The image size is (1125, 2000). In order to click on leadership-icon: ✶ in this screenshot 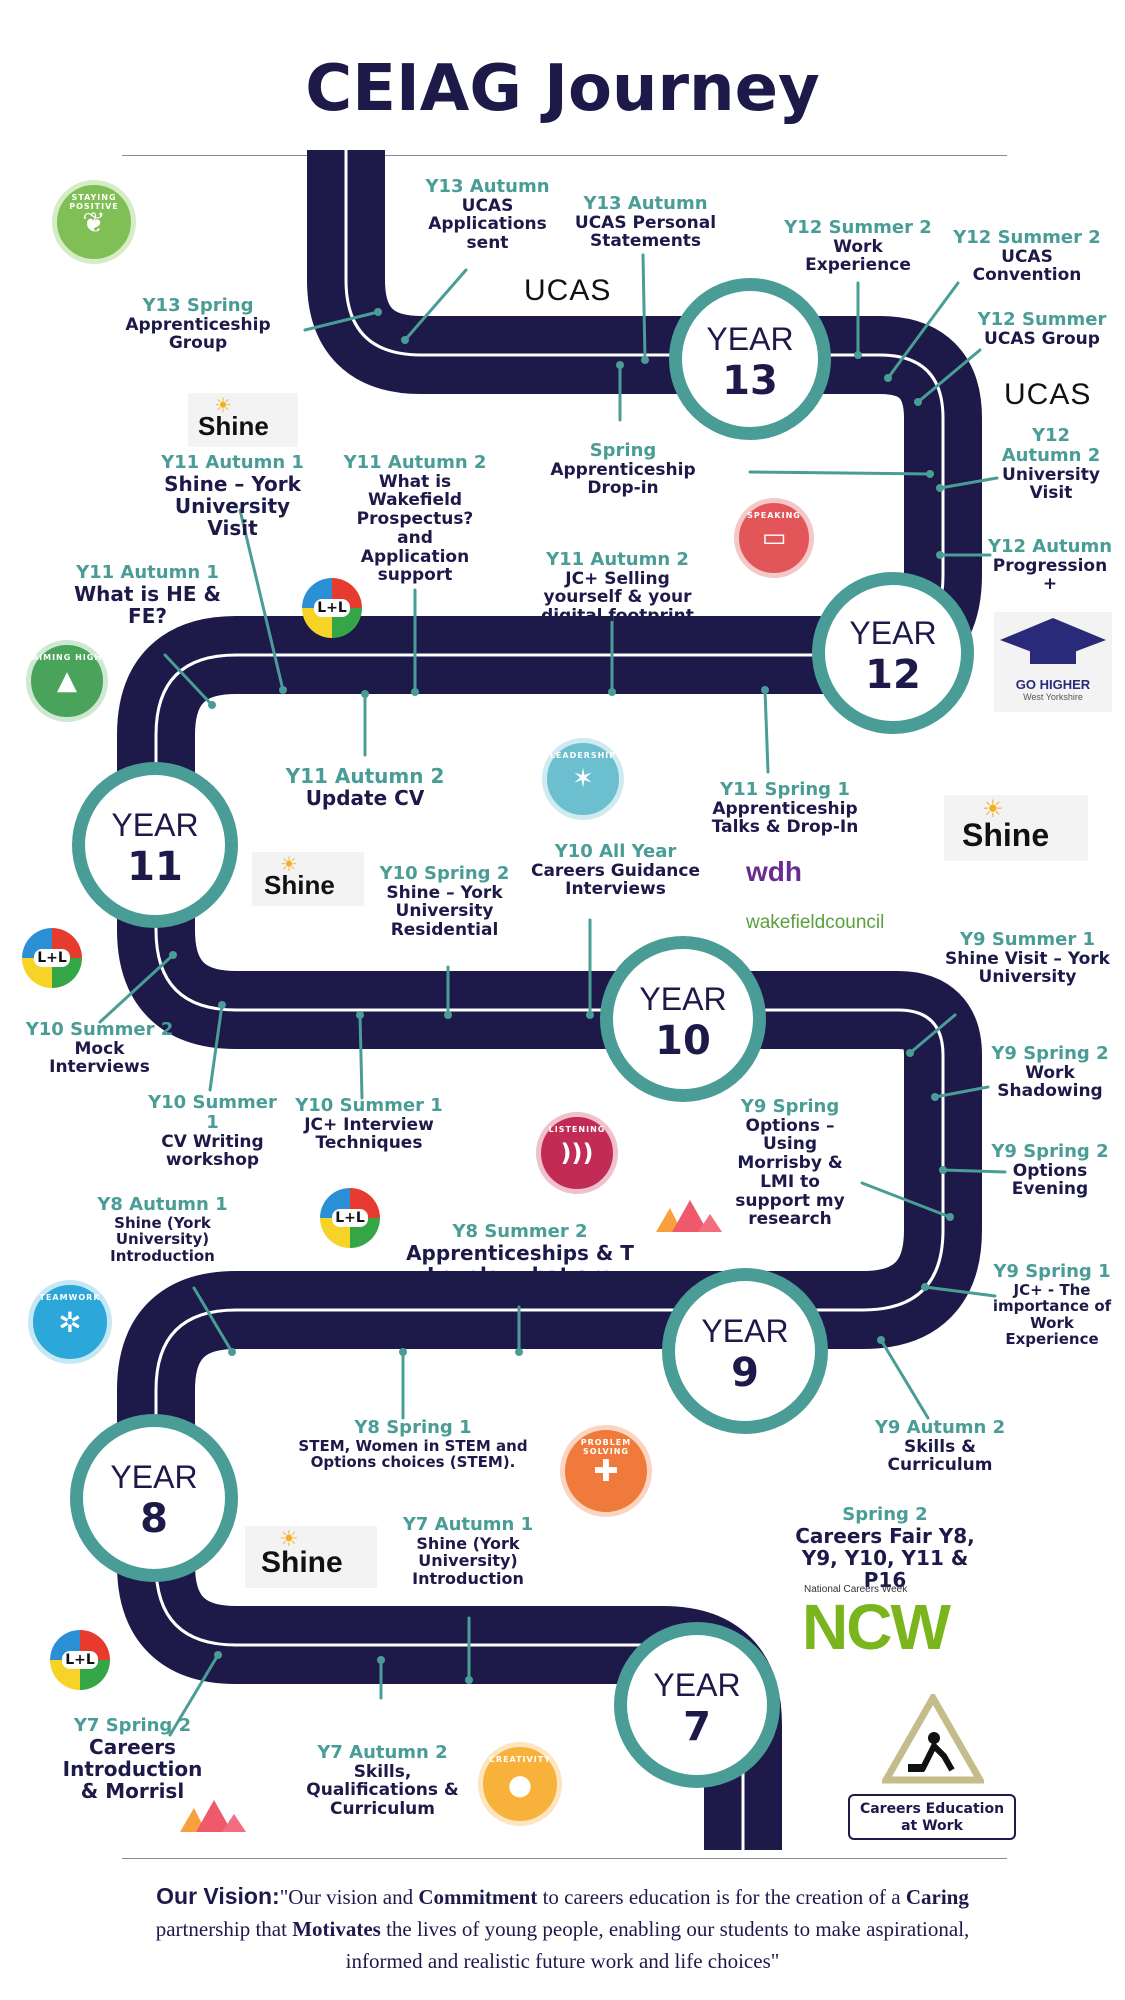, I will do `click(583, 779)`.